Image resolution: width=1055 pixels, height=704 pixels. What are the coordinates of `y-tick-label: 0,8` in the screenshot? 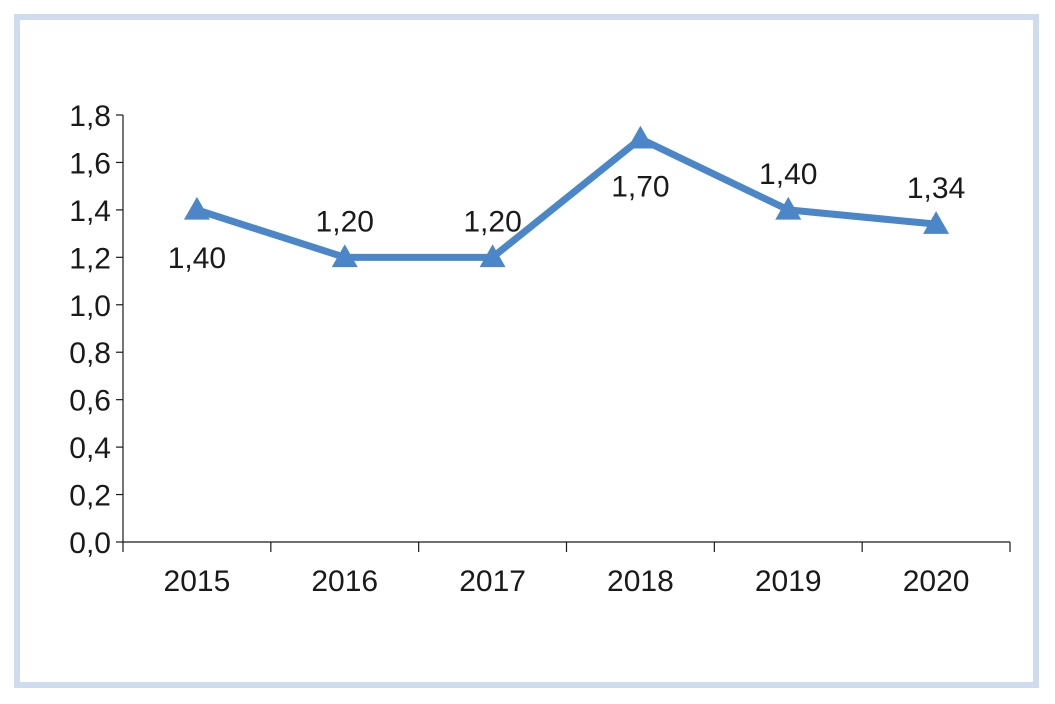 It's located at (90, 353).